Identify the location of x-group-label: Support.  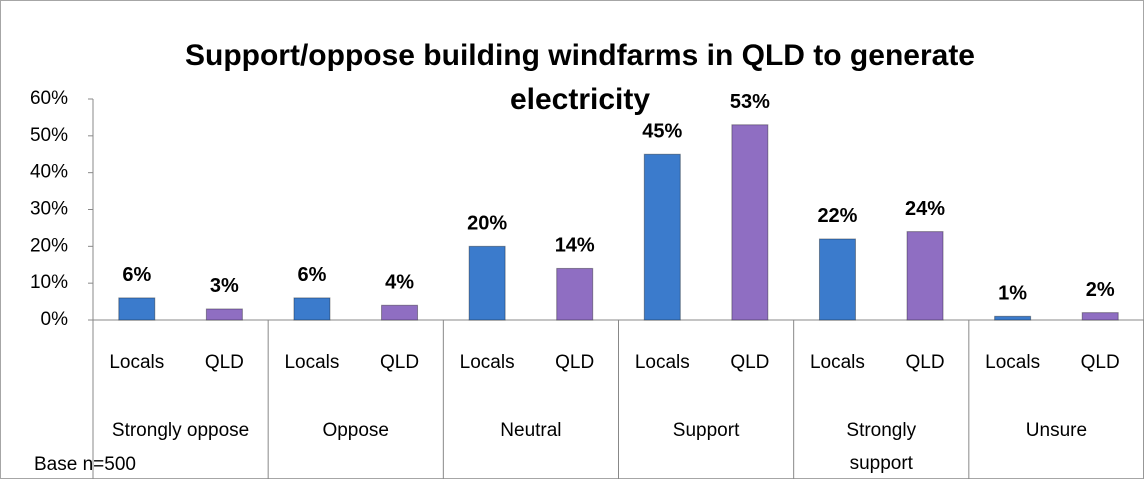
(706, 430).